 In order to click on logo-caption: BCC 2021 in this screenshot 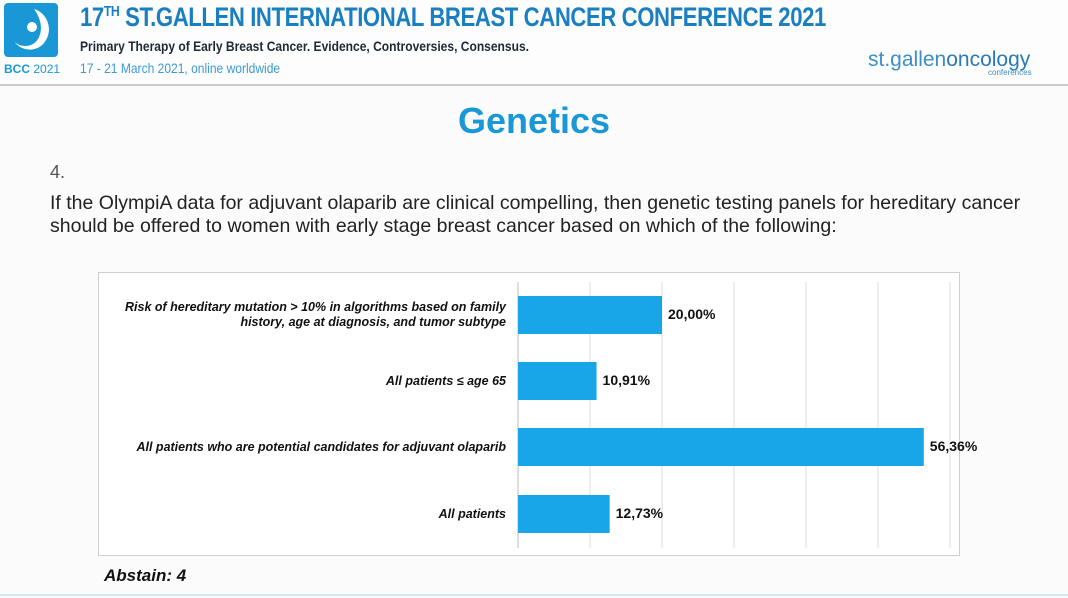, I will do `click(32, 69)`.